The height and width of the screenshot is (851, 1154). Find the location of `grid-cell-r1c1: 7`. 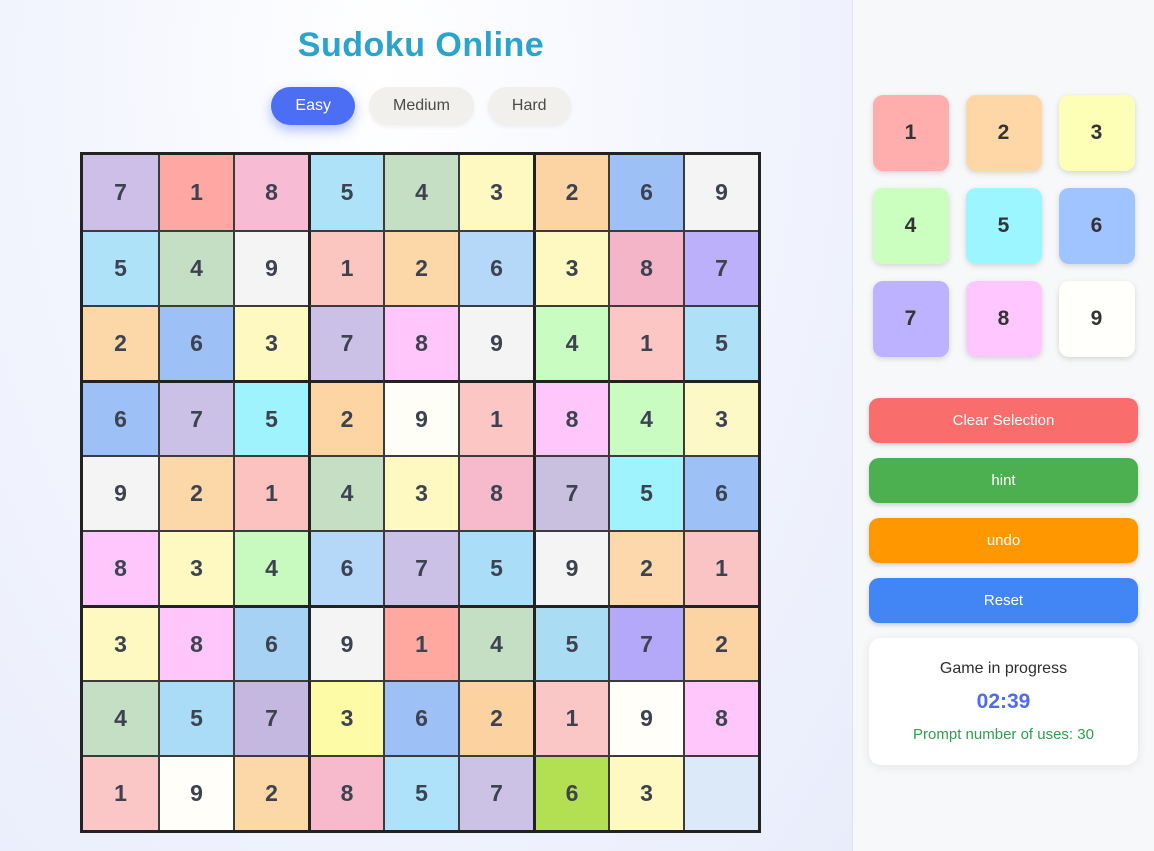

grid-cell-r1c1: 7 is located at coordinates (120, 192).